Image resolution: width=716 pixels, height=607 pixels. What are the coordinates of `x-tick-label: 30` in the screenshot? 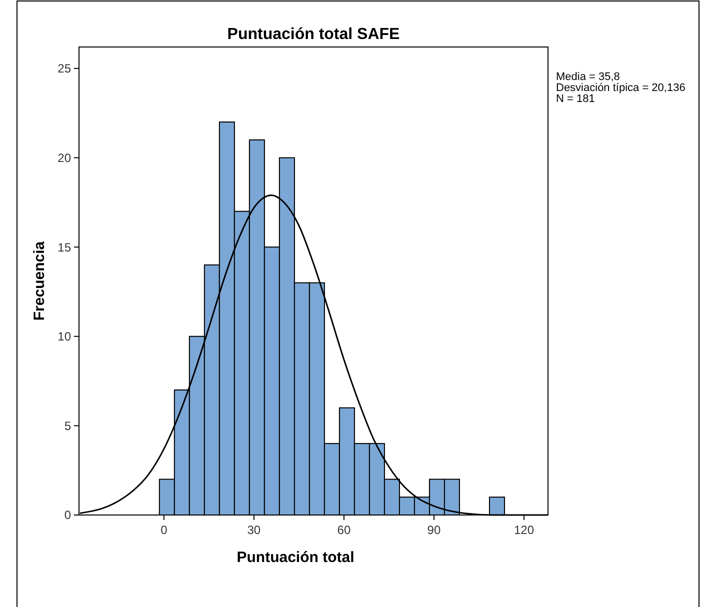 It's located at (254, 530).